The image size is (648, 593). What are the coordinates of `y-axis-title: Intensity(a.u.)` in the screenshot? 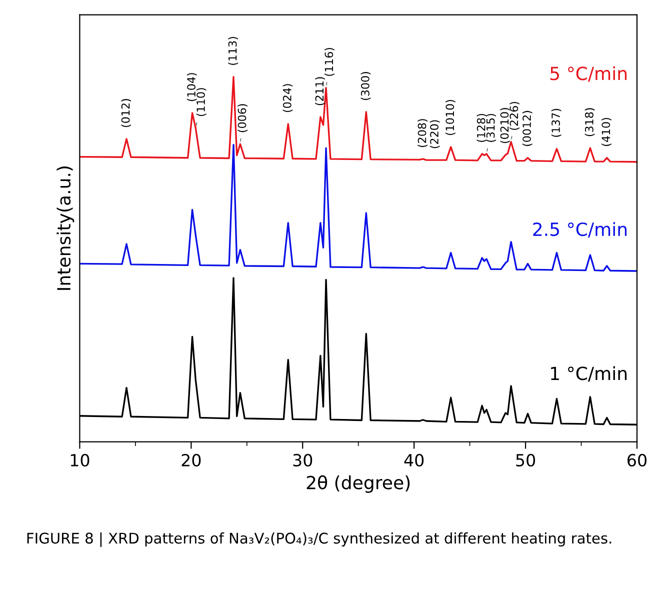 It's located at (65, 228).